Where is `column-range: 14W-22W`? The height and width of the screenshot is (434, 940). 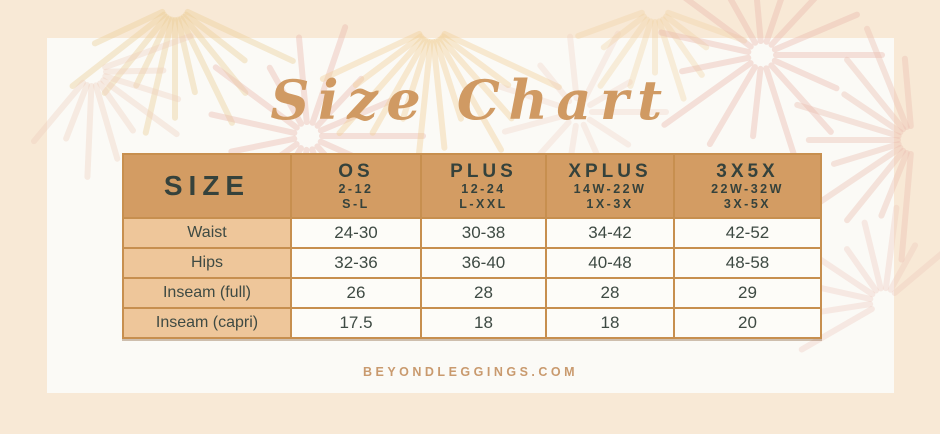 column-range: 14W-22W is located at coordinates (610, 188).